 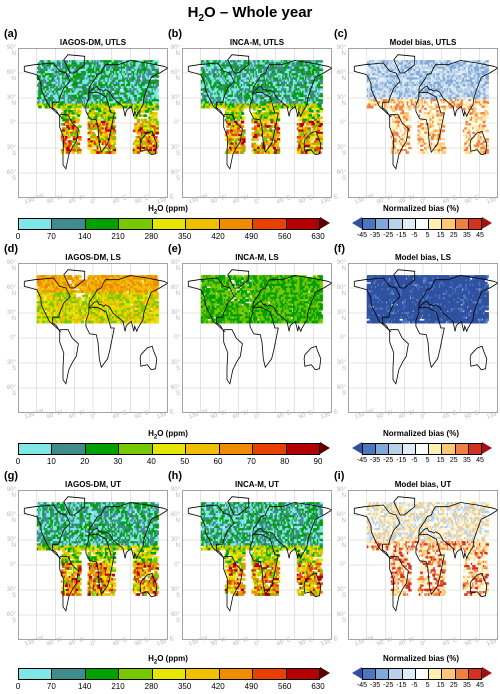 I want to click on map-frame, so click(x=257, y=123).